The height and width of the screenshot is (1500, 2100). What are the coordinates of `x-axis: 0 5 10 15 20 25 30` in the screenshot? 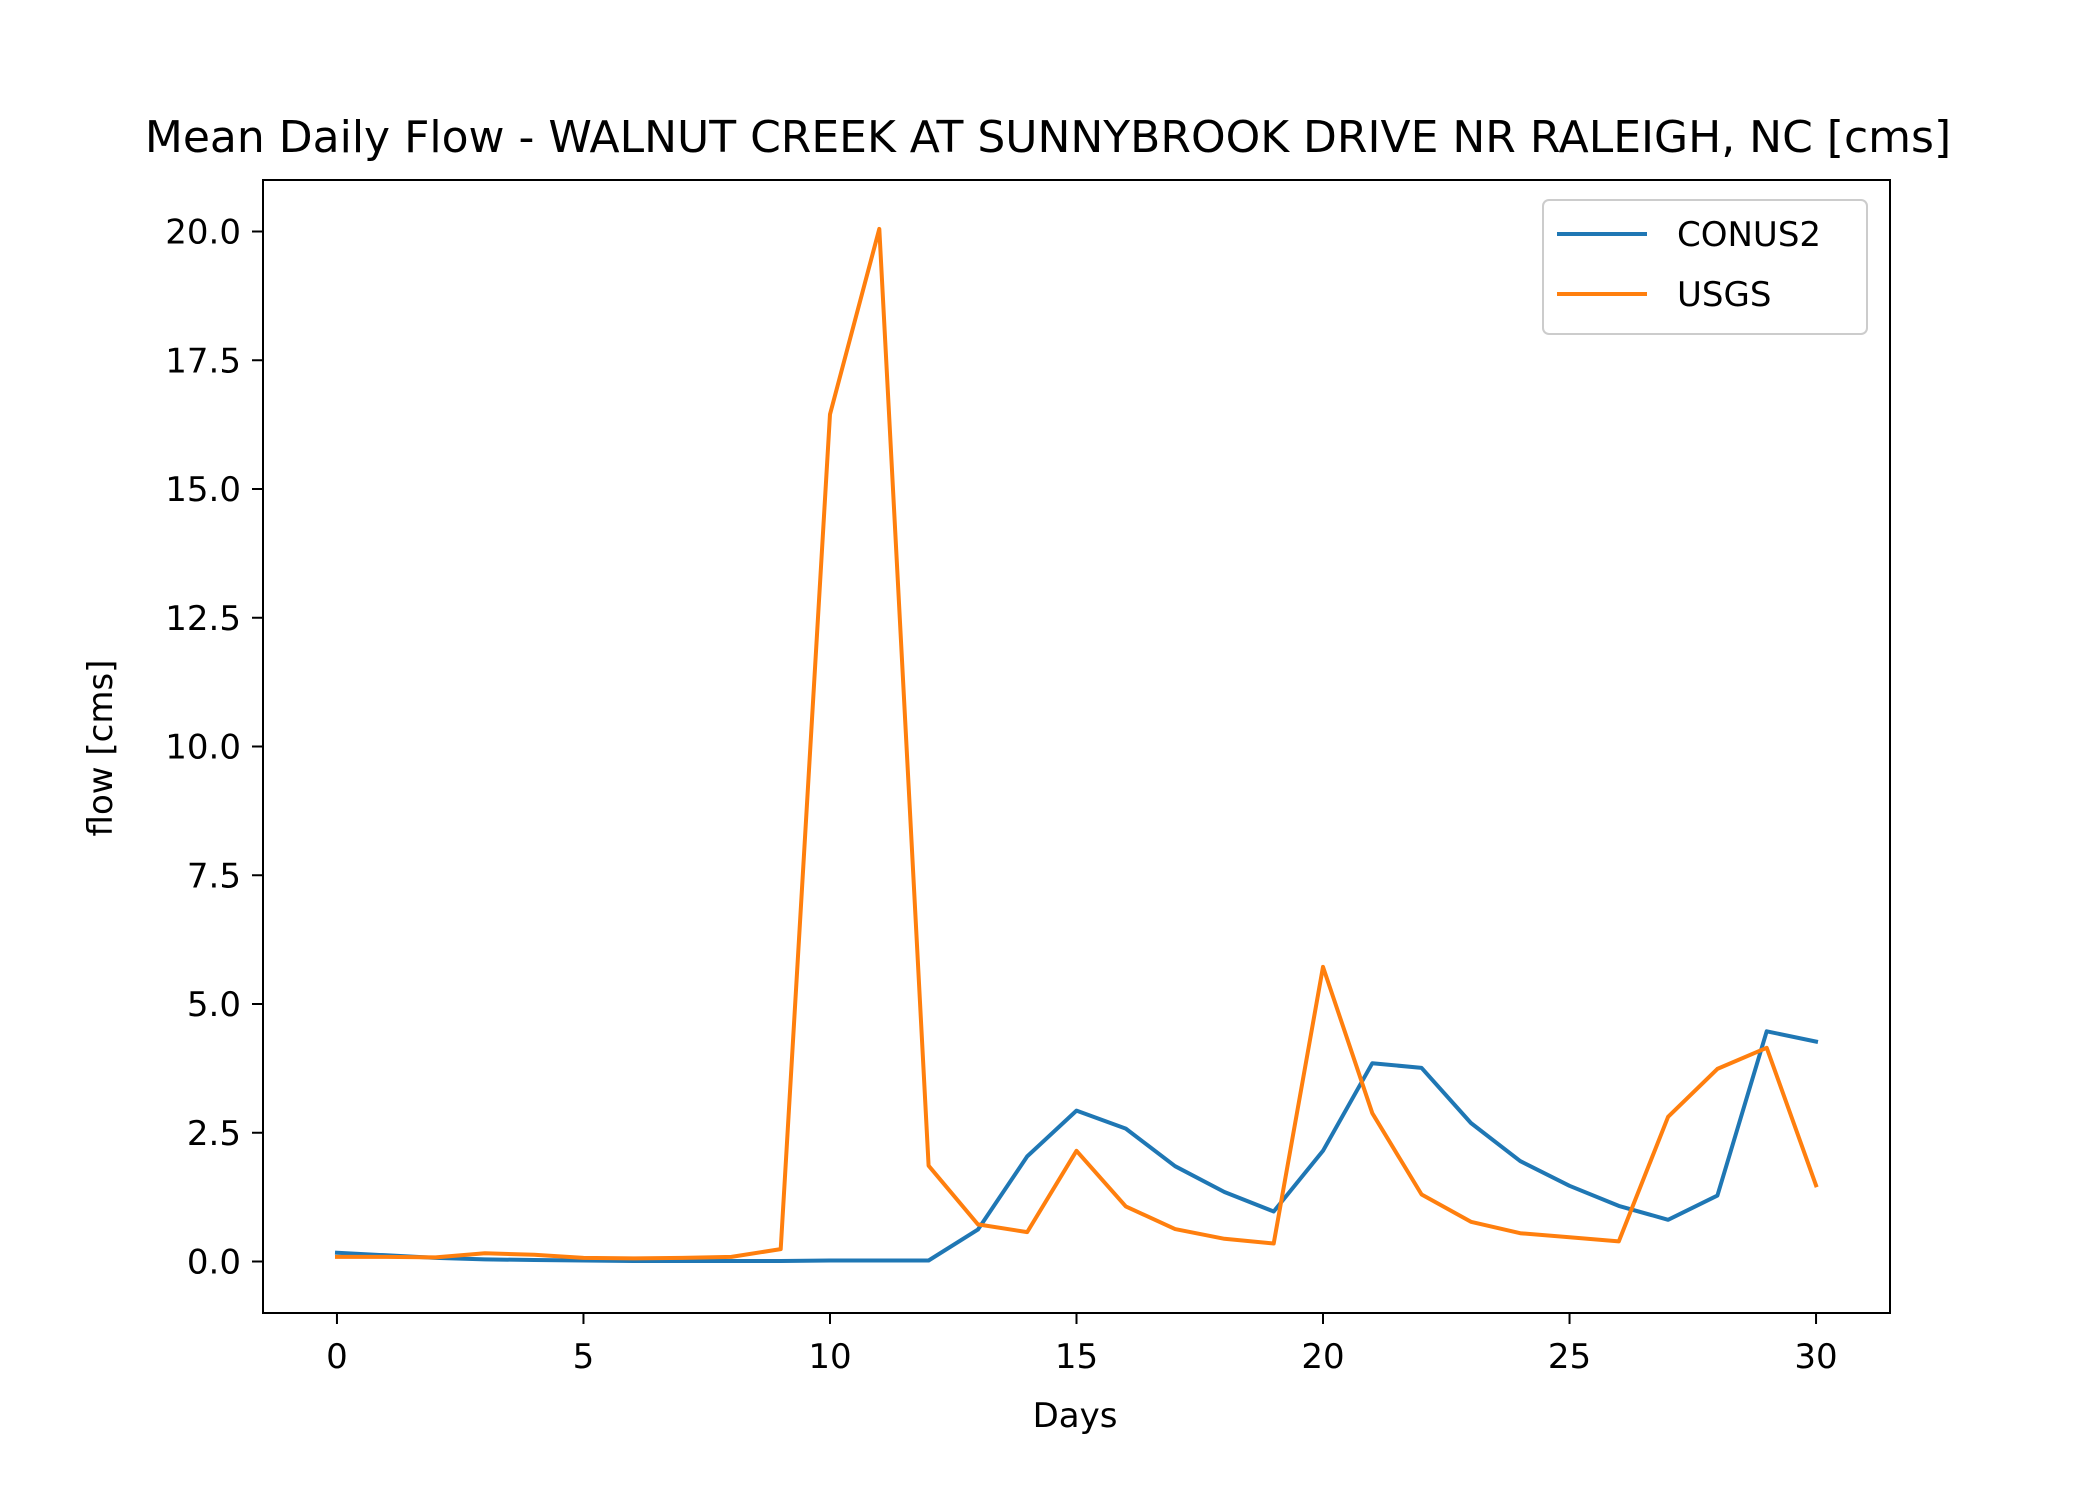 It's located at (1082, 1345).